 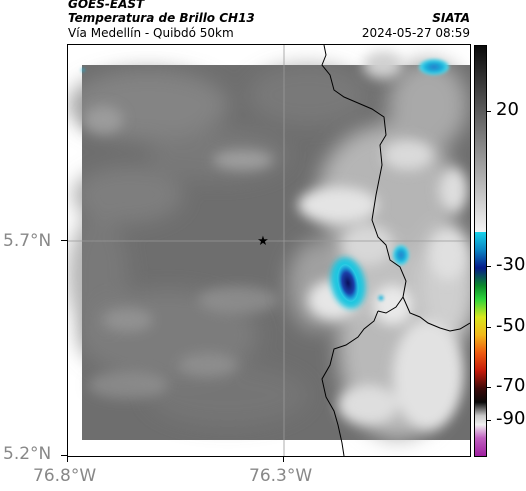 What do you see at coordinates (480, 251) in the screenshot?
I see `colorbar` at bounding box center [480, 251].